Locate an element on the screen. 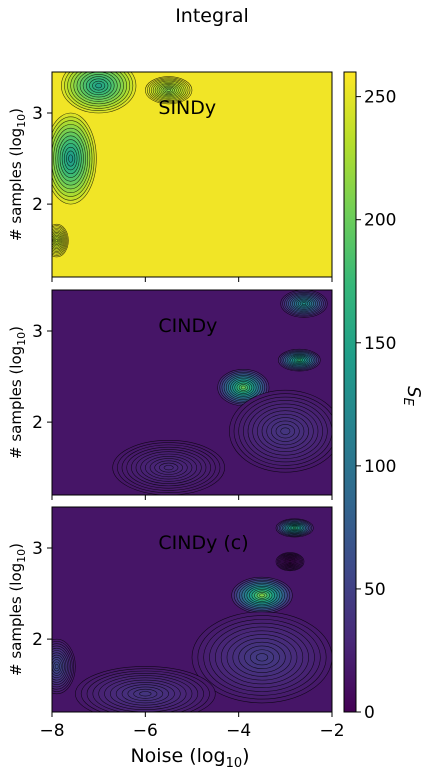 The height and width of the screenshot is (776, 436). panel-label: CINDy (c) is located at coordinates (203, 543).